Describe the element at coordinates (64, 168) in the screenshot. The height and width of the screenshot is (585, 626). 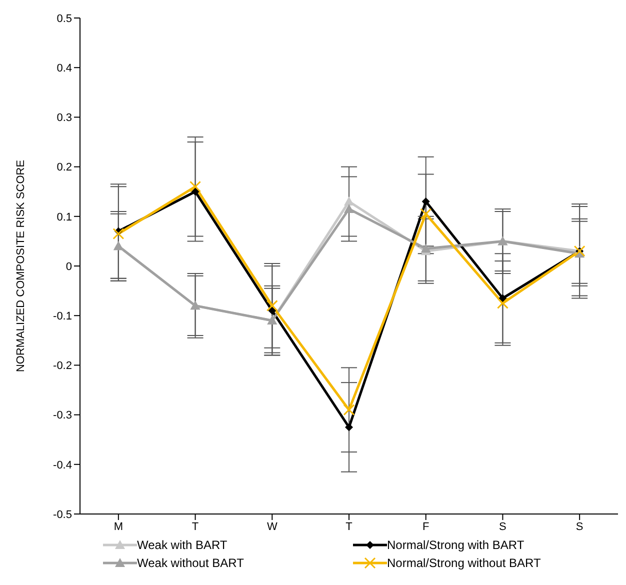
I see `y-tick-label: 0.2` at that location.